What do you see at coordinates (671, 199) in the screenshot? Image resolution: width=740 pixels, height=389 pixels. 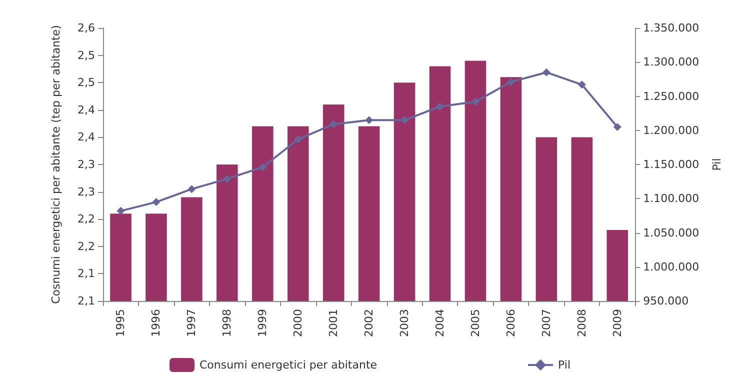 I see `y2-tick-label: 1.100.000` at bounding box center [671, 199].